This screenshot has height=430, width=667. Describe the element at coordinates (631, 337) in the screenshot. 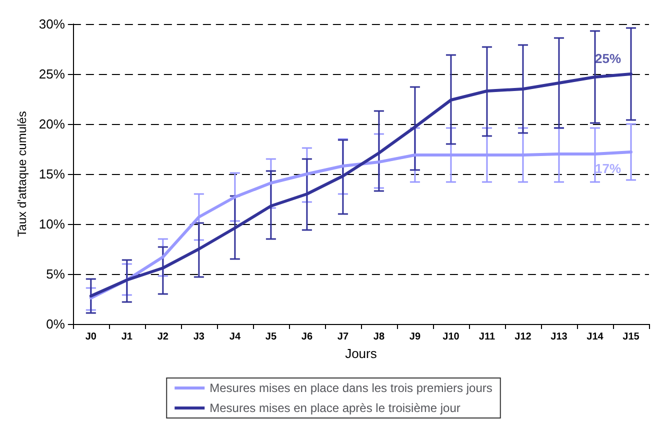

I see `x-tick-label: J15` at that location.